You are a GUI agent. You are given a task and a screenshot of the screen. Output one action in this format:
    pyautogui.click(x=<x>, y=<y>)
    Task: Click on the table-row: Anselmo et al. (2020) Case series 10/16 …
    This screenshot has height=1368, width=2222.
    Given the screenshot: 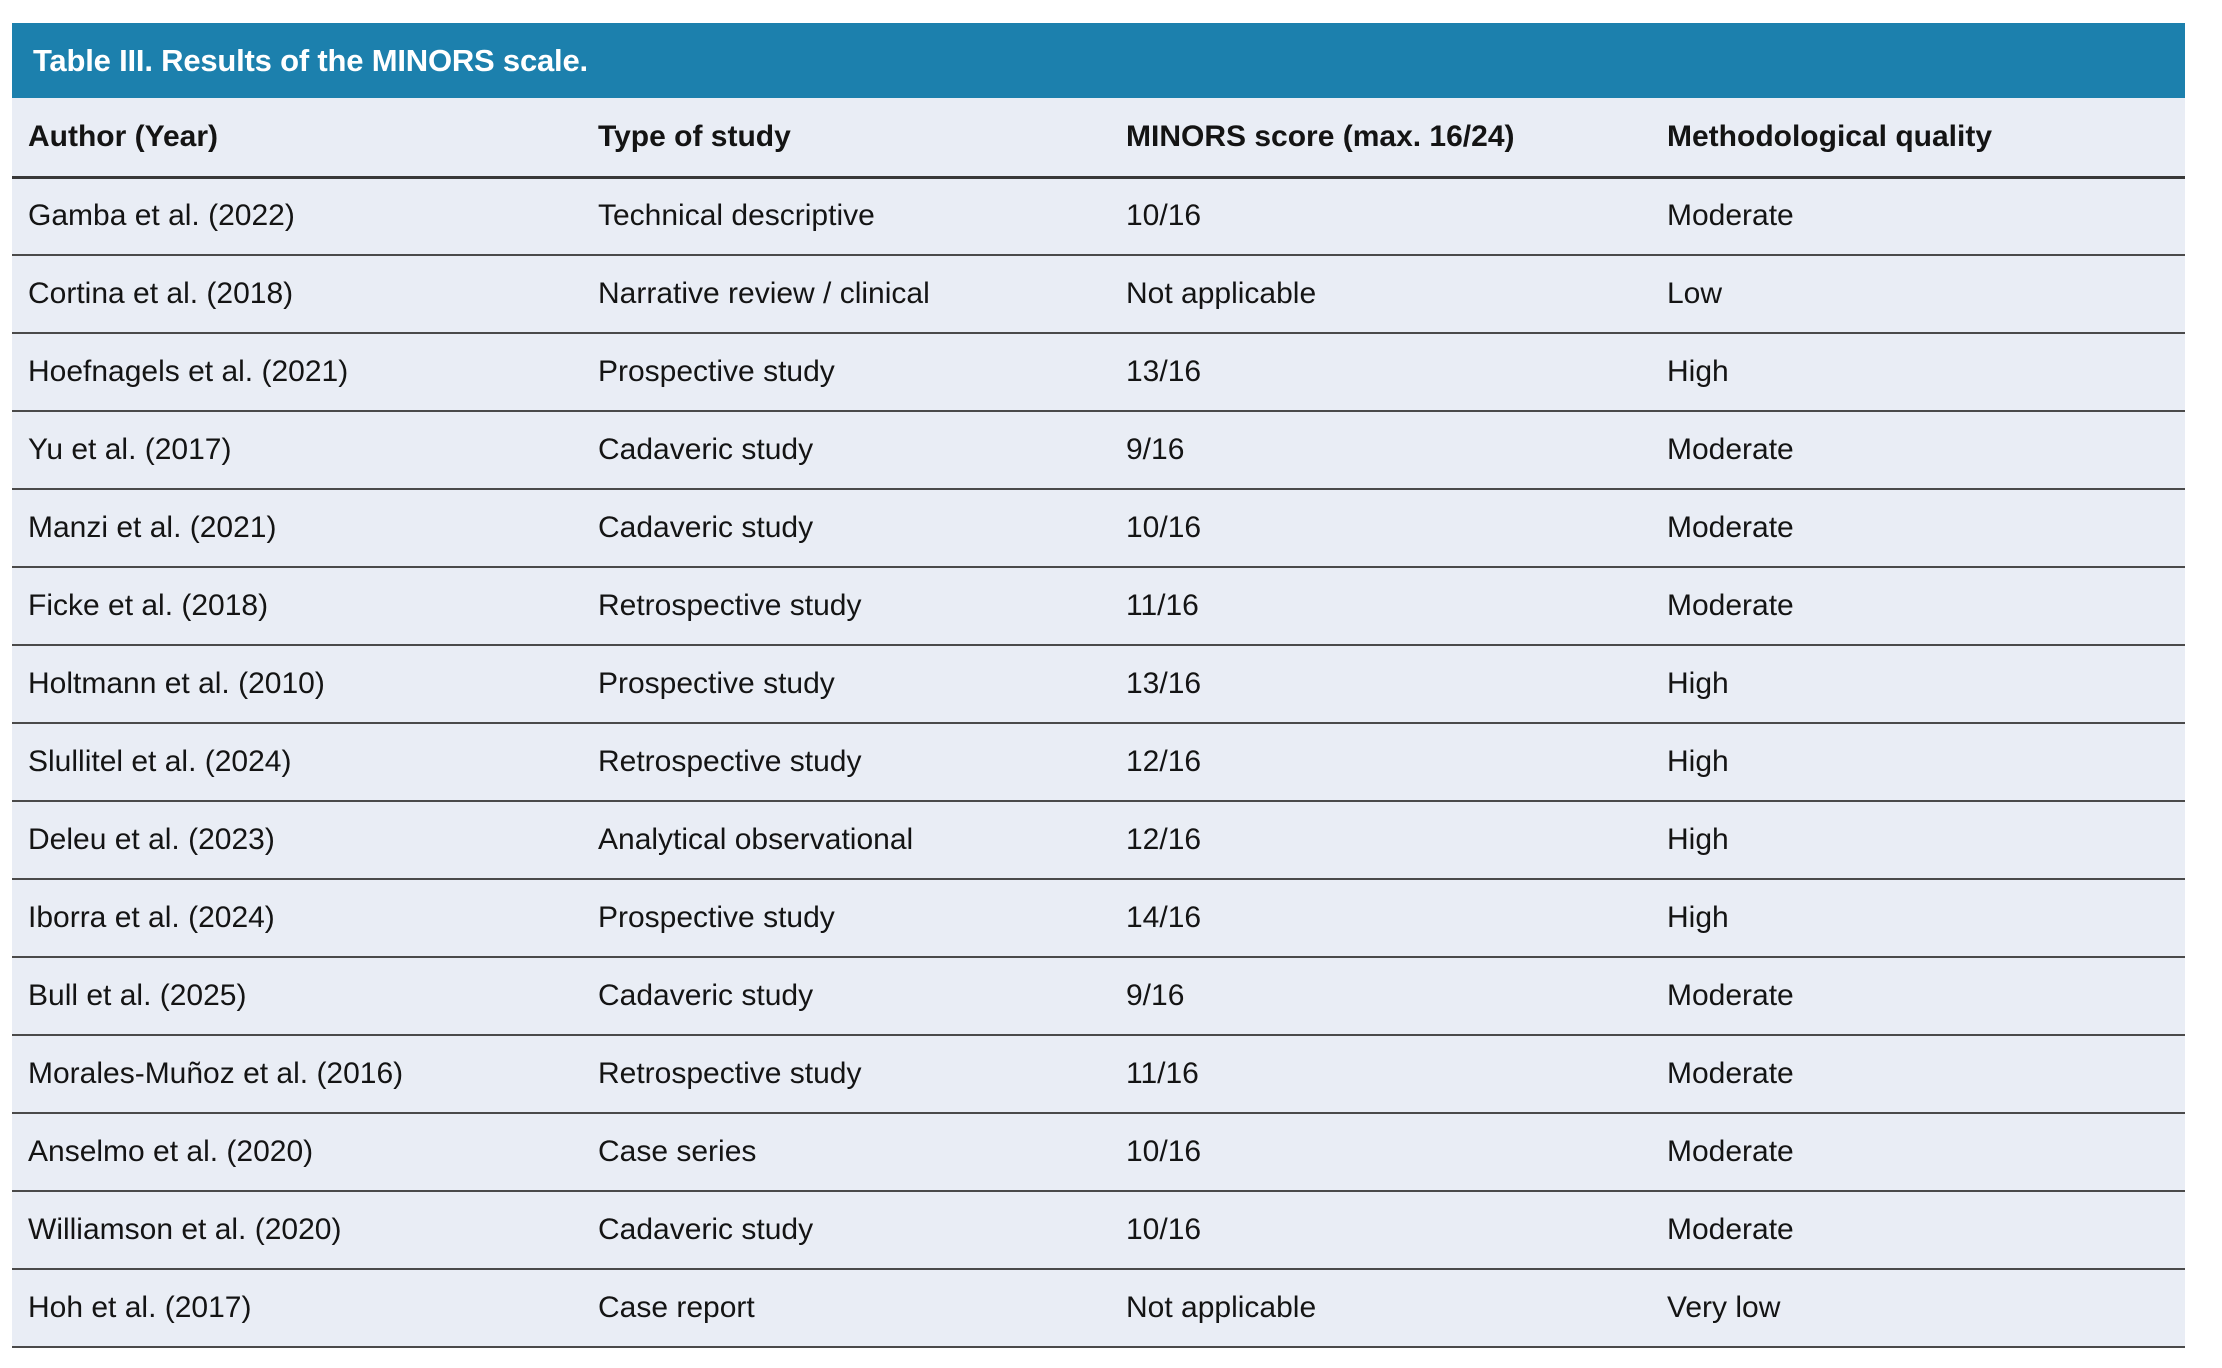 What is the action you would take?
    pyautogui.click(x=1098, y=1152)
    